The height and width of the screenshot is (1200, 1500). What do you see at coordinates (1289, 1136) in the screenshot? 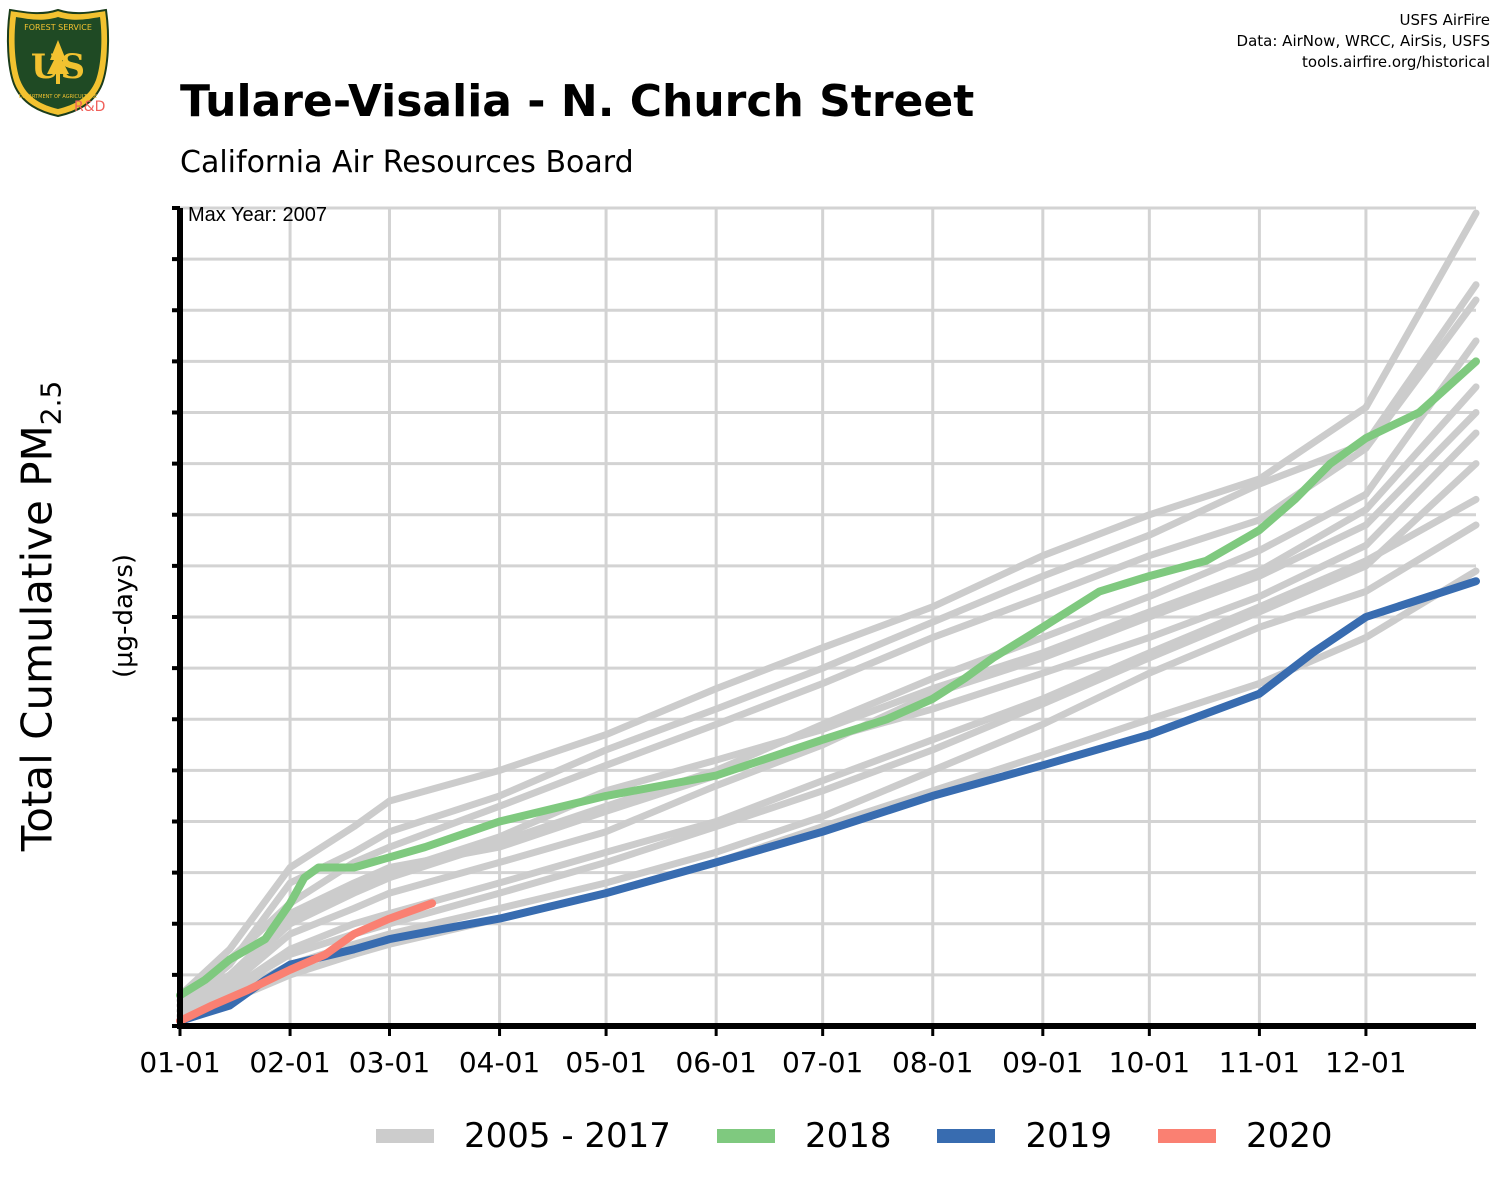
I see `legend-label: 2020` at bounding box center [1289, 1136].